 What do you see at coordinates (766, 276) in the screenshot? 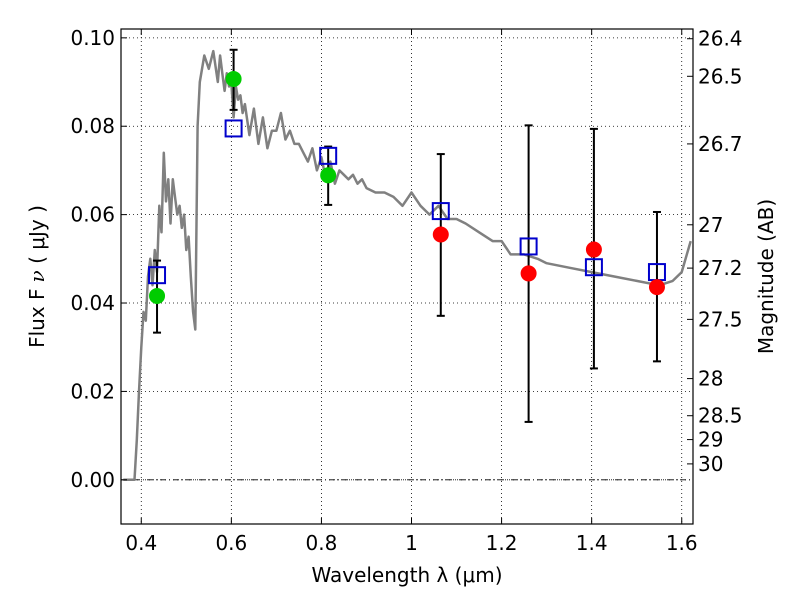
I see `y-axis-label-right: Magnitude (AB)` at bounding box center [766, 276].